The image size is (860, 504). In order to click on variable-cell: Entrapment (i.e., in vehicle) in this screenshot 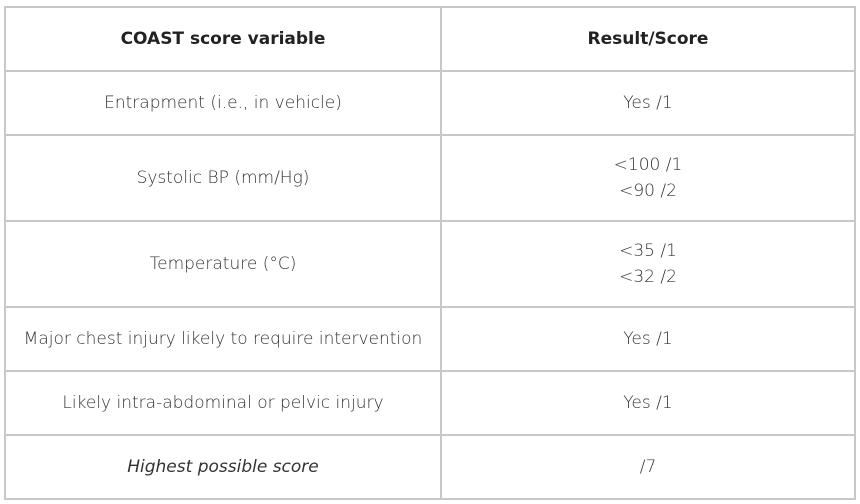, I will do `click(223, 103)`.